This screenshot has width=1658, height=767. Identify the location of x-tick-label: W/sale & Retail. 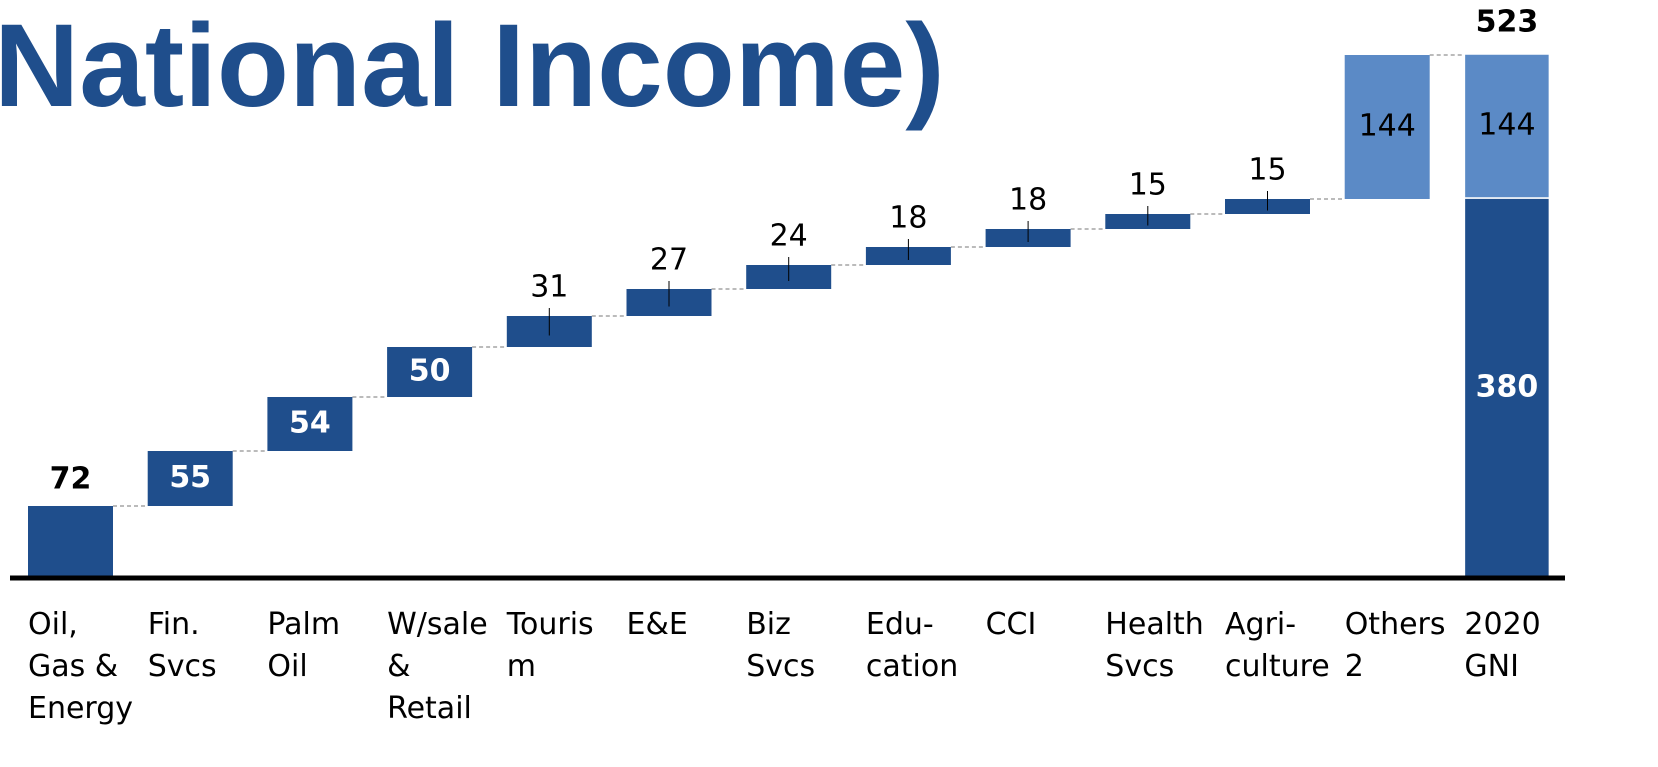
(437, 666).